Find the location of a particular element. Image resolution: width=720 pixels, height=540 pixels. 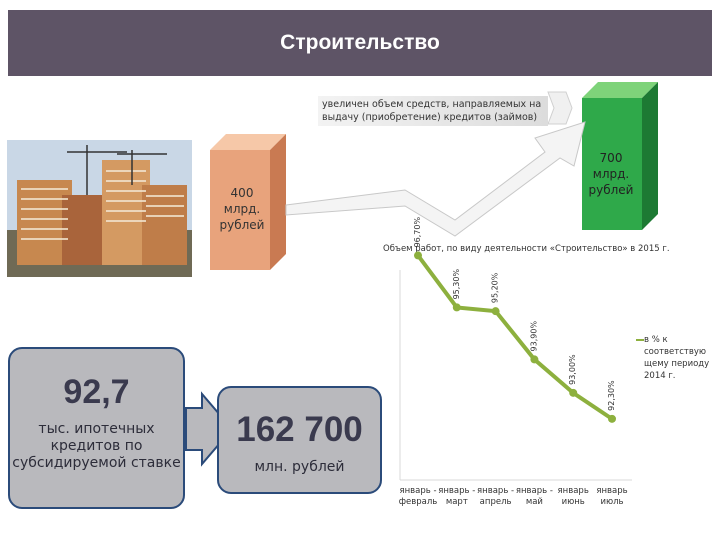

x-tick-label: январь - май is located at coordinates (534, 496).